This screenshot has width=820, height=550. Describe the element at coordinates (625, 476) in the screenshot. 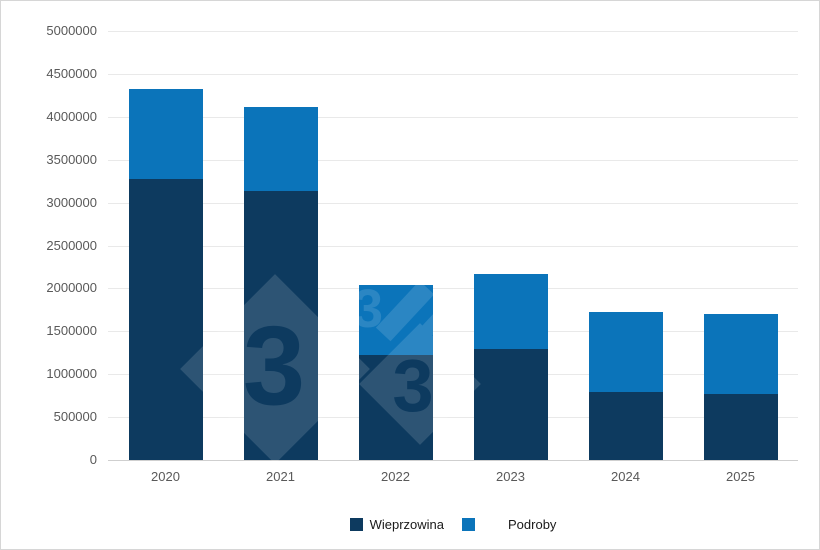

I see `x-axis-label: 2024` at that location.